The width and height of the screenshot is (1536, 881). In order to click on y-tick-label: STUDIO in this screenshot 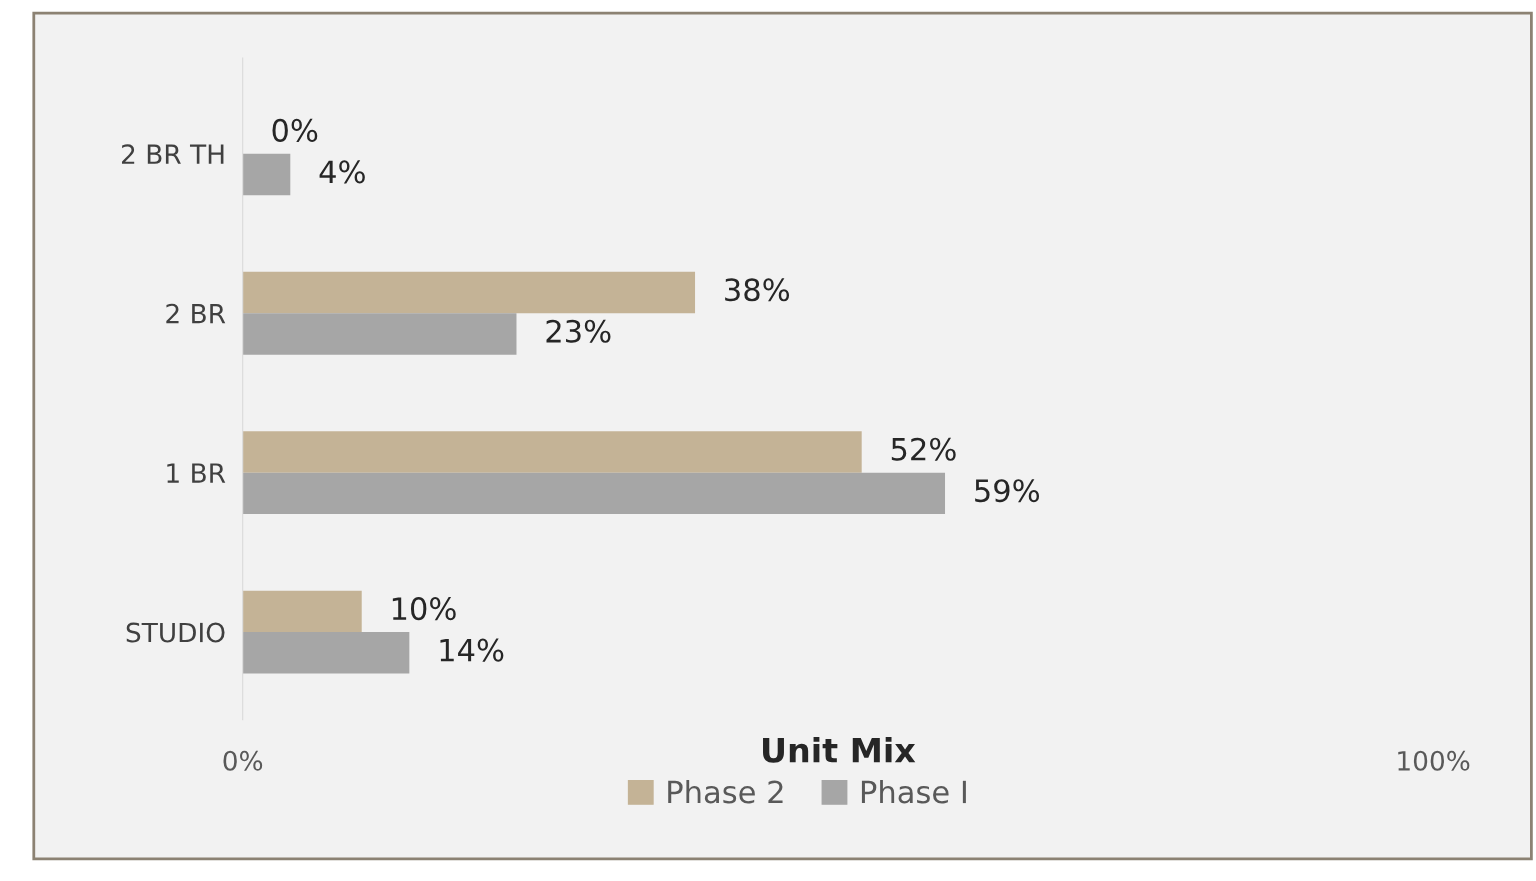, I will do `click(175, 632)`.